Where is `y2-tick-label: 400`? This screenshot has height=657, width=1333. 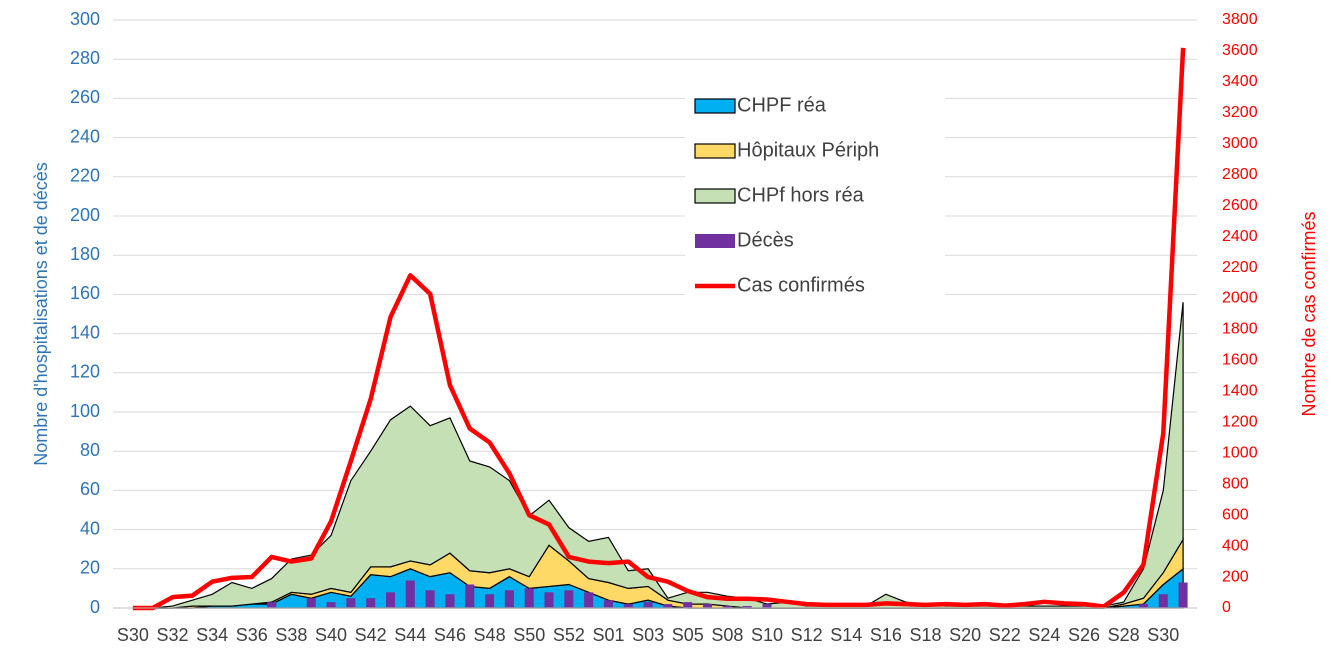
y2-tick-label: 400 is located at coordinates (1235, 545).